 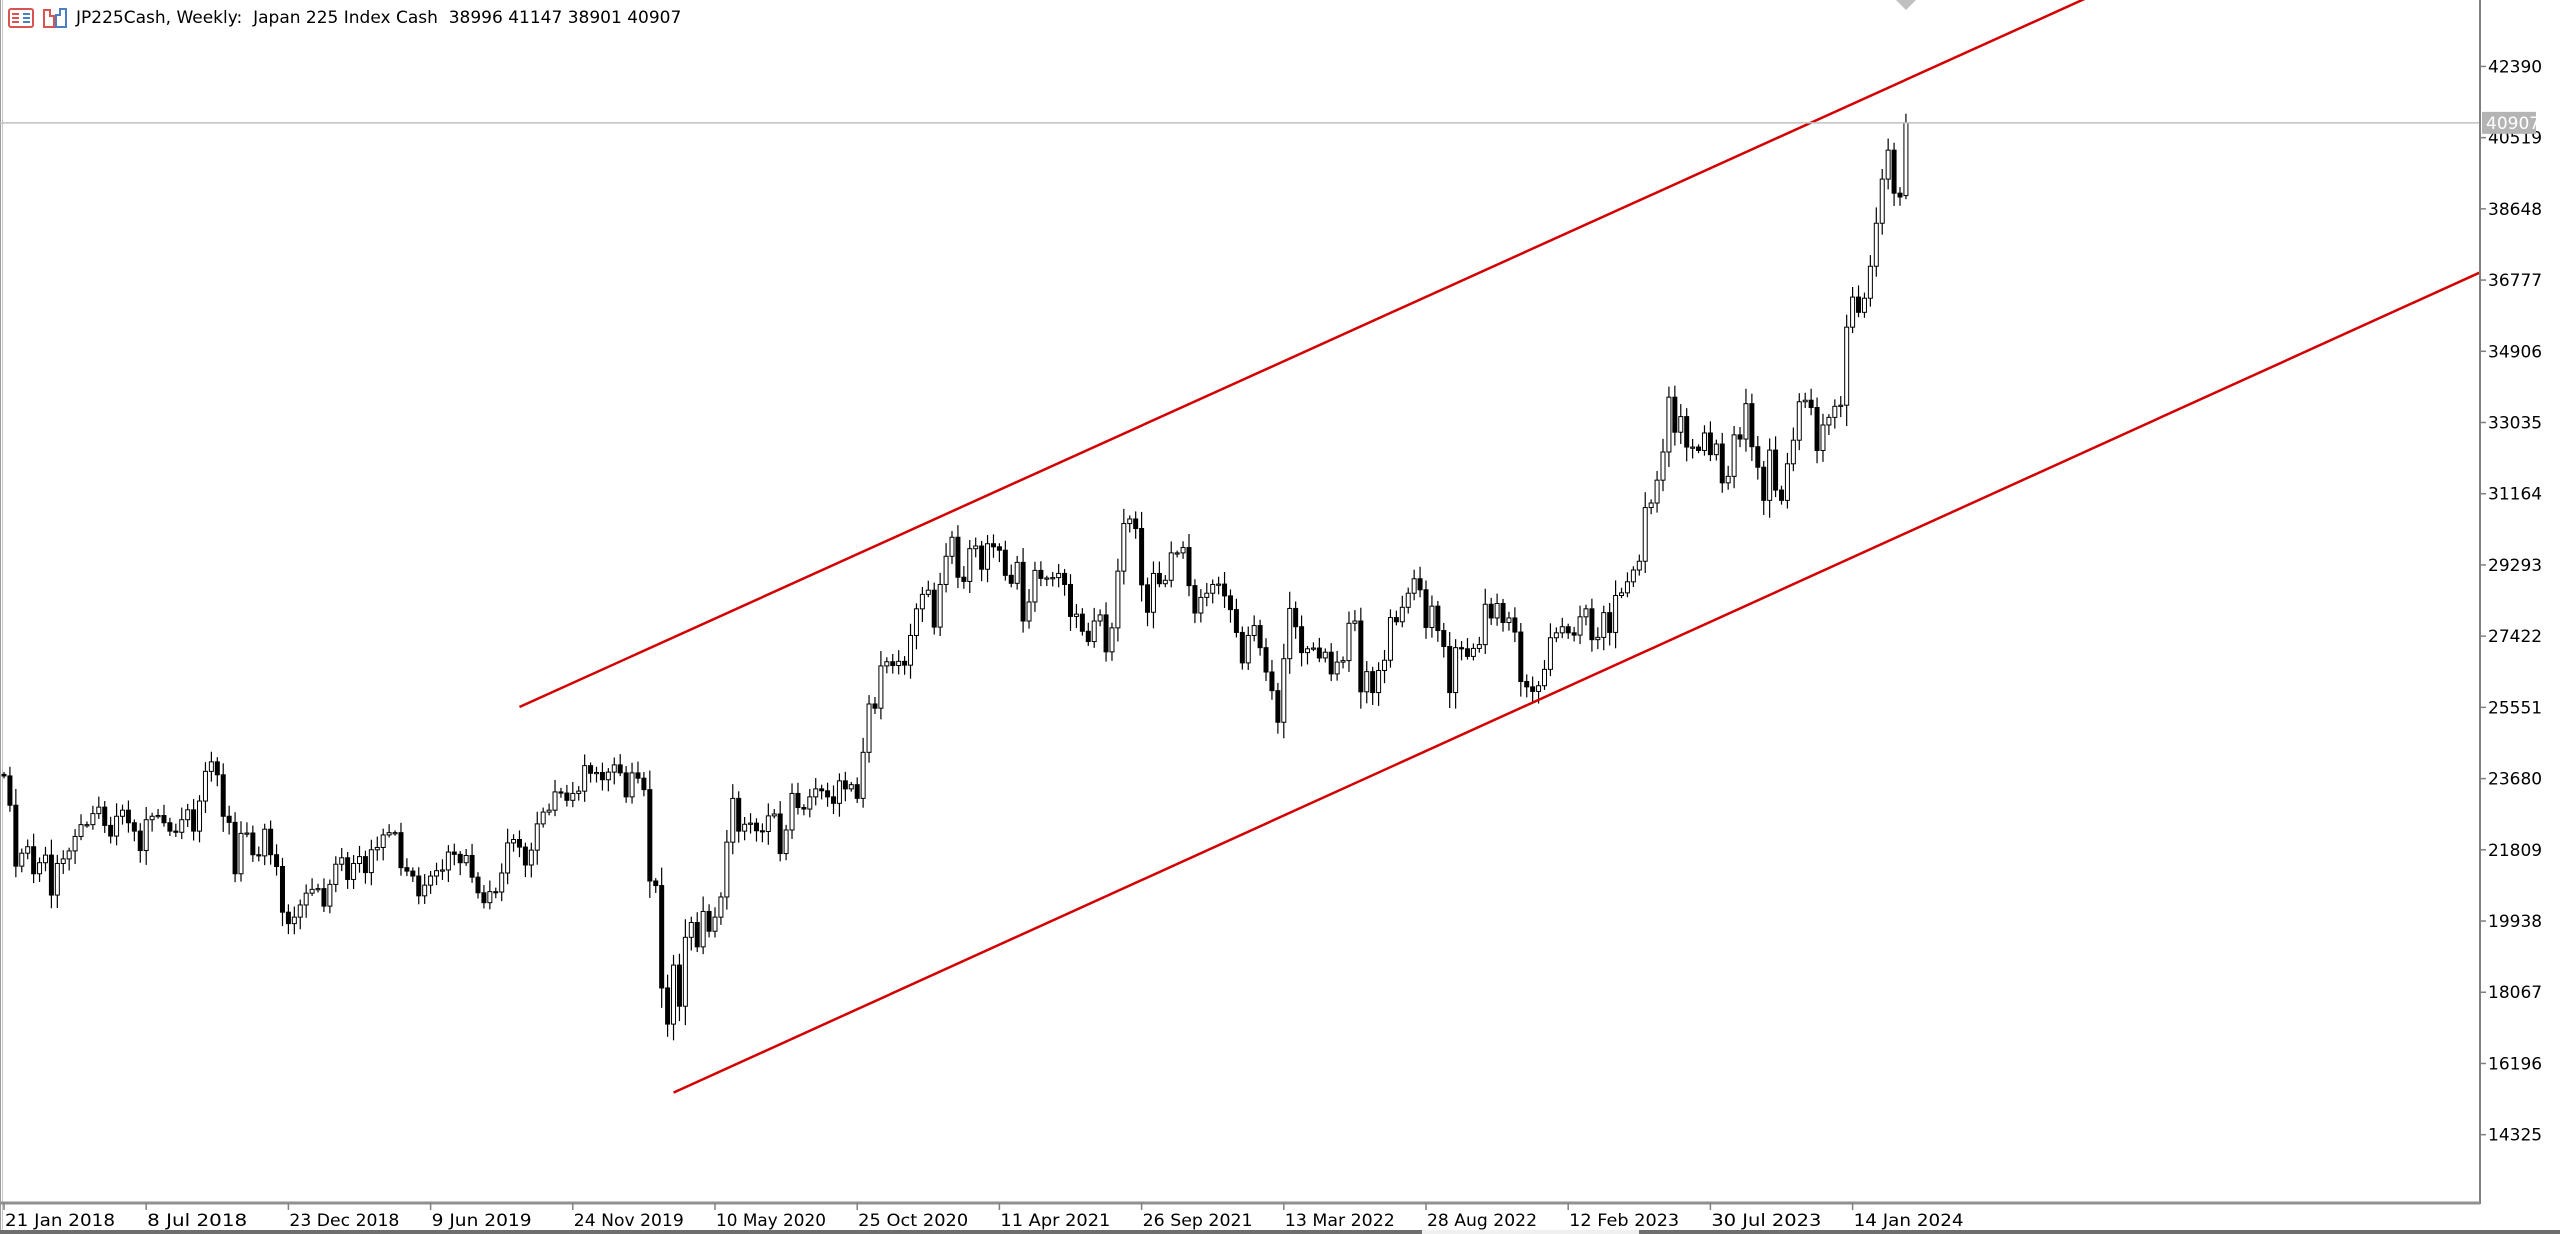 I want to click on price-tick-label: 31164, so click(x=2515, y=495).